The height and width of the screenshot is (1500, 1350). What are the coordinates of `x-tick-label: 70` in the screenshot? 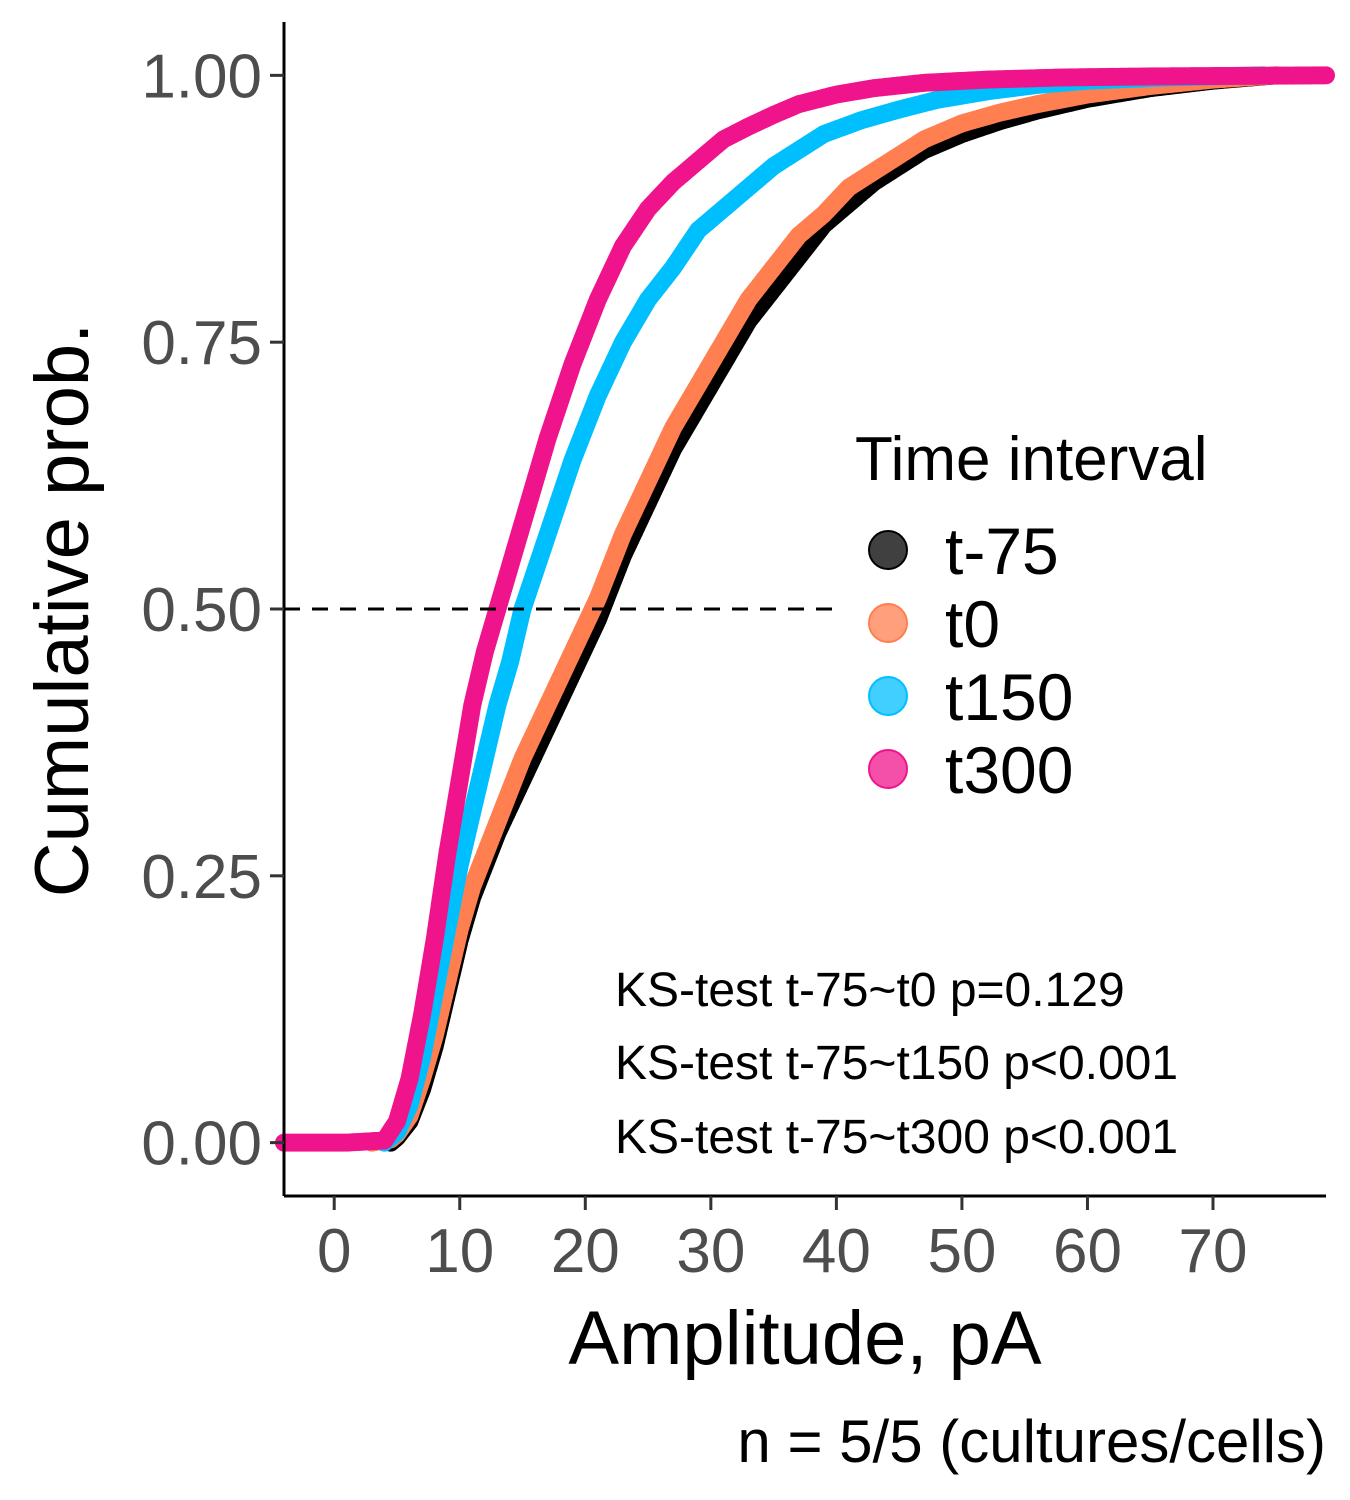 It's located at (1213, 1251).